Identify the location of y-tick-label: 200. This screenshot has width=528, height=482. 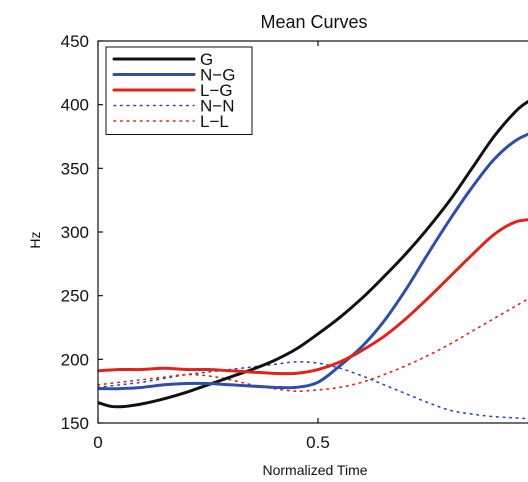
(75, 359).